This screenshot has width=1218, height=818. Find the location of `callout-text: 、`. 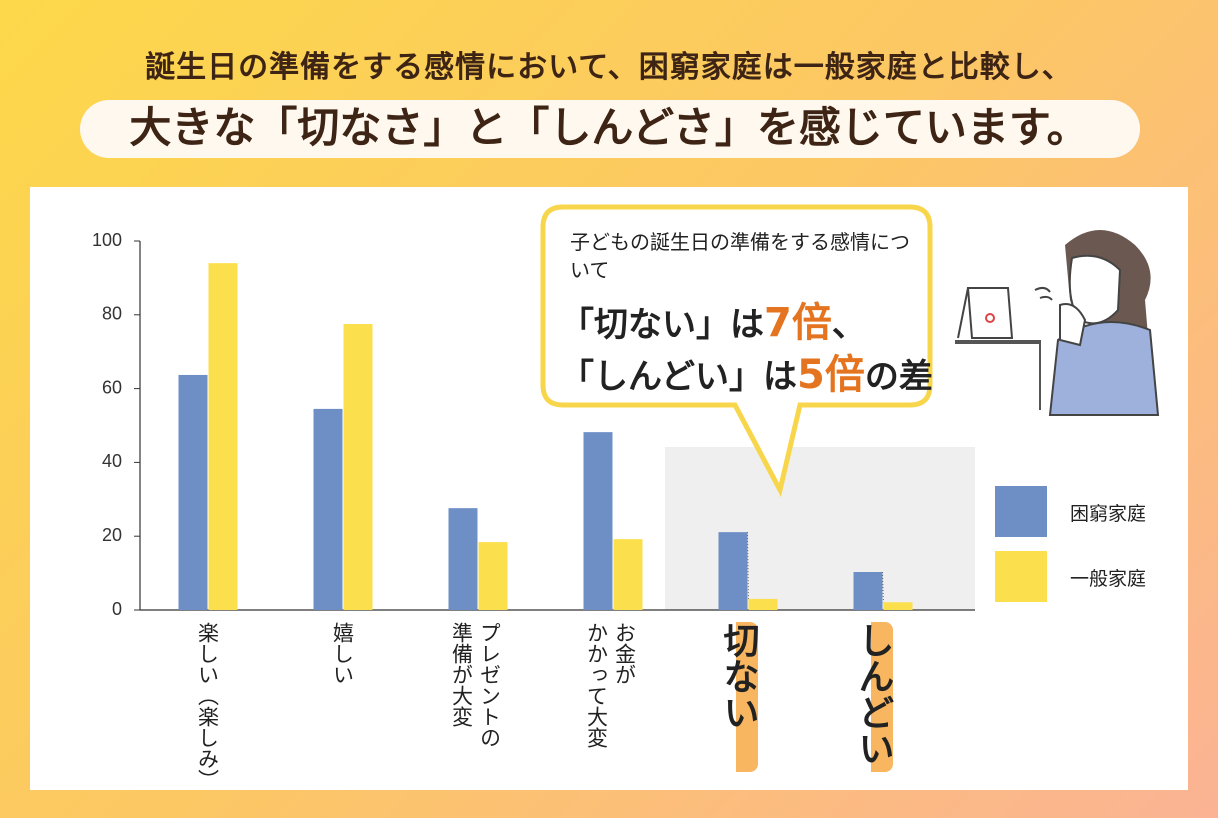

callout-text: 、 is located at coordinates (848, 325).